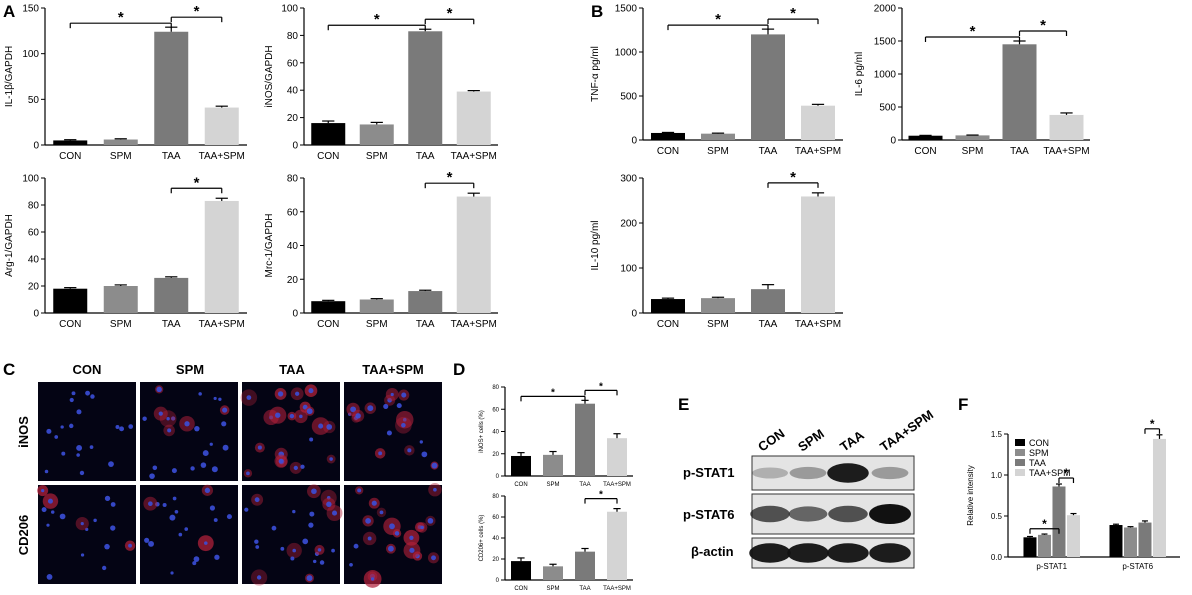 This screenshot has height=595, width=1192. What do you see at coordinates (269, 246) in the screenshot?
I see `chart-mrc1-ylabel: Mrc-1/GAPDH` at bounding box center [269, 246].